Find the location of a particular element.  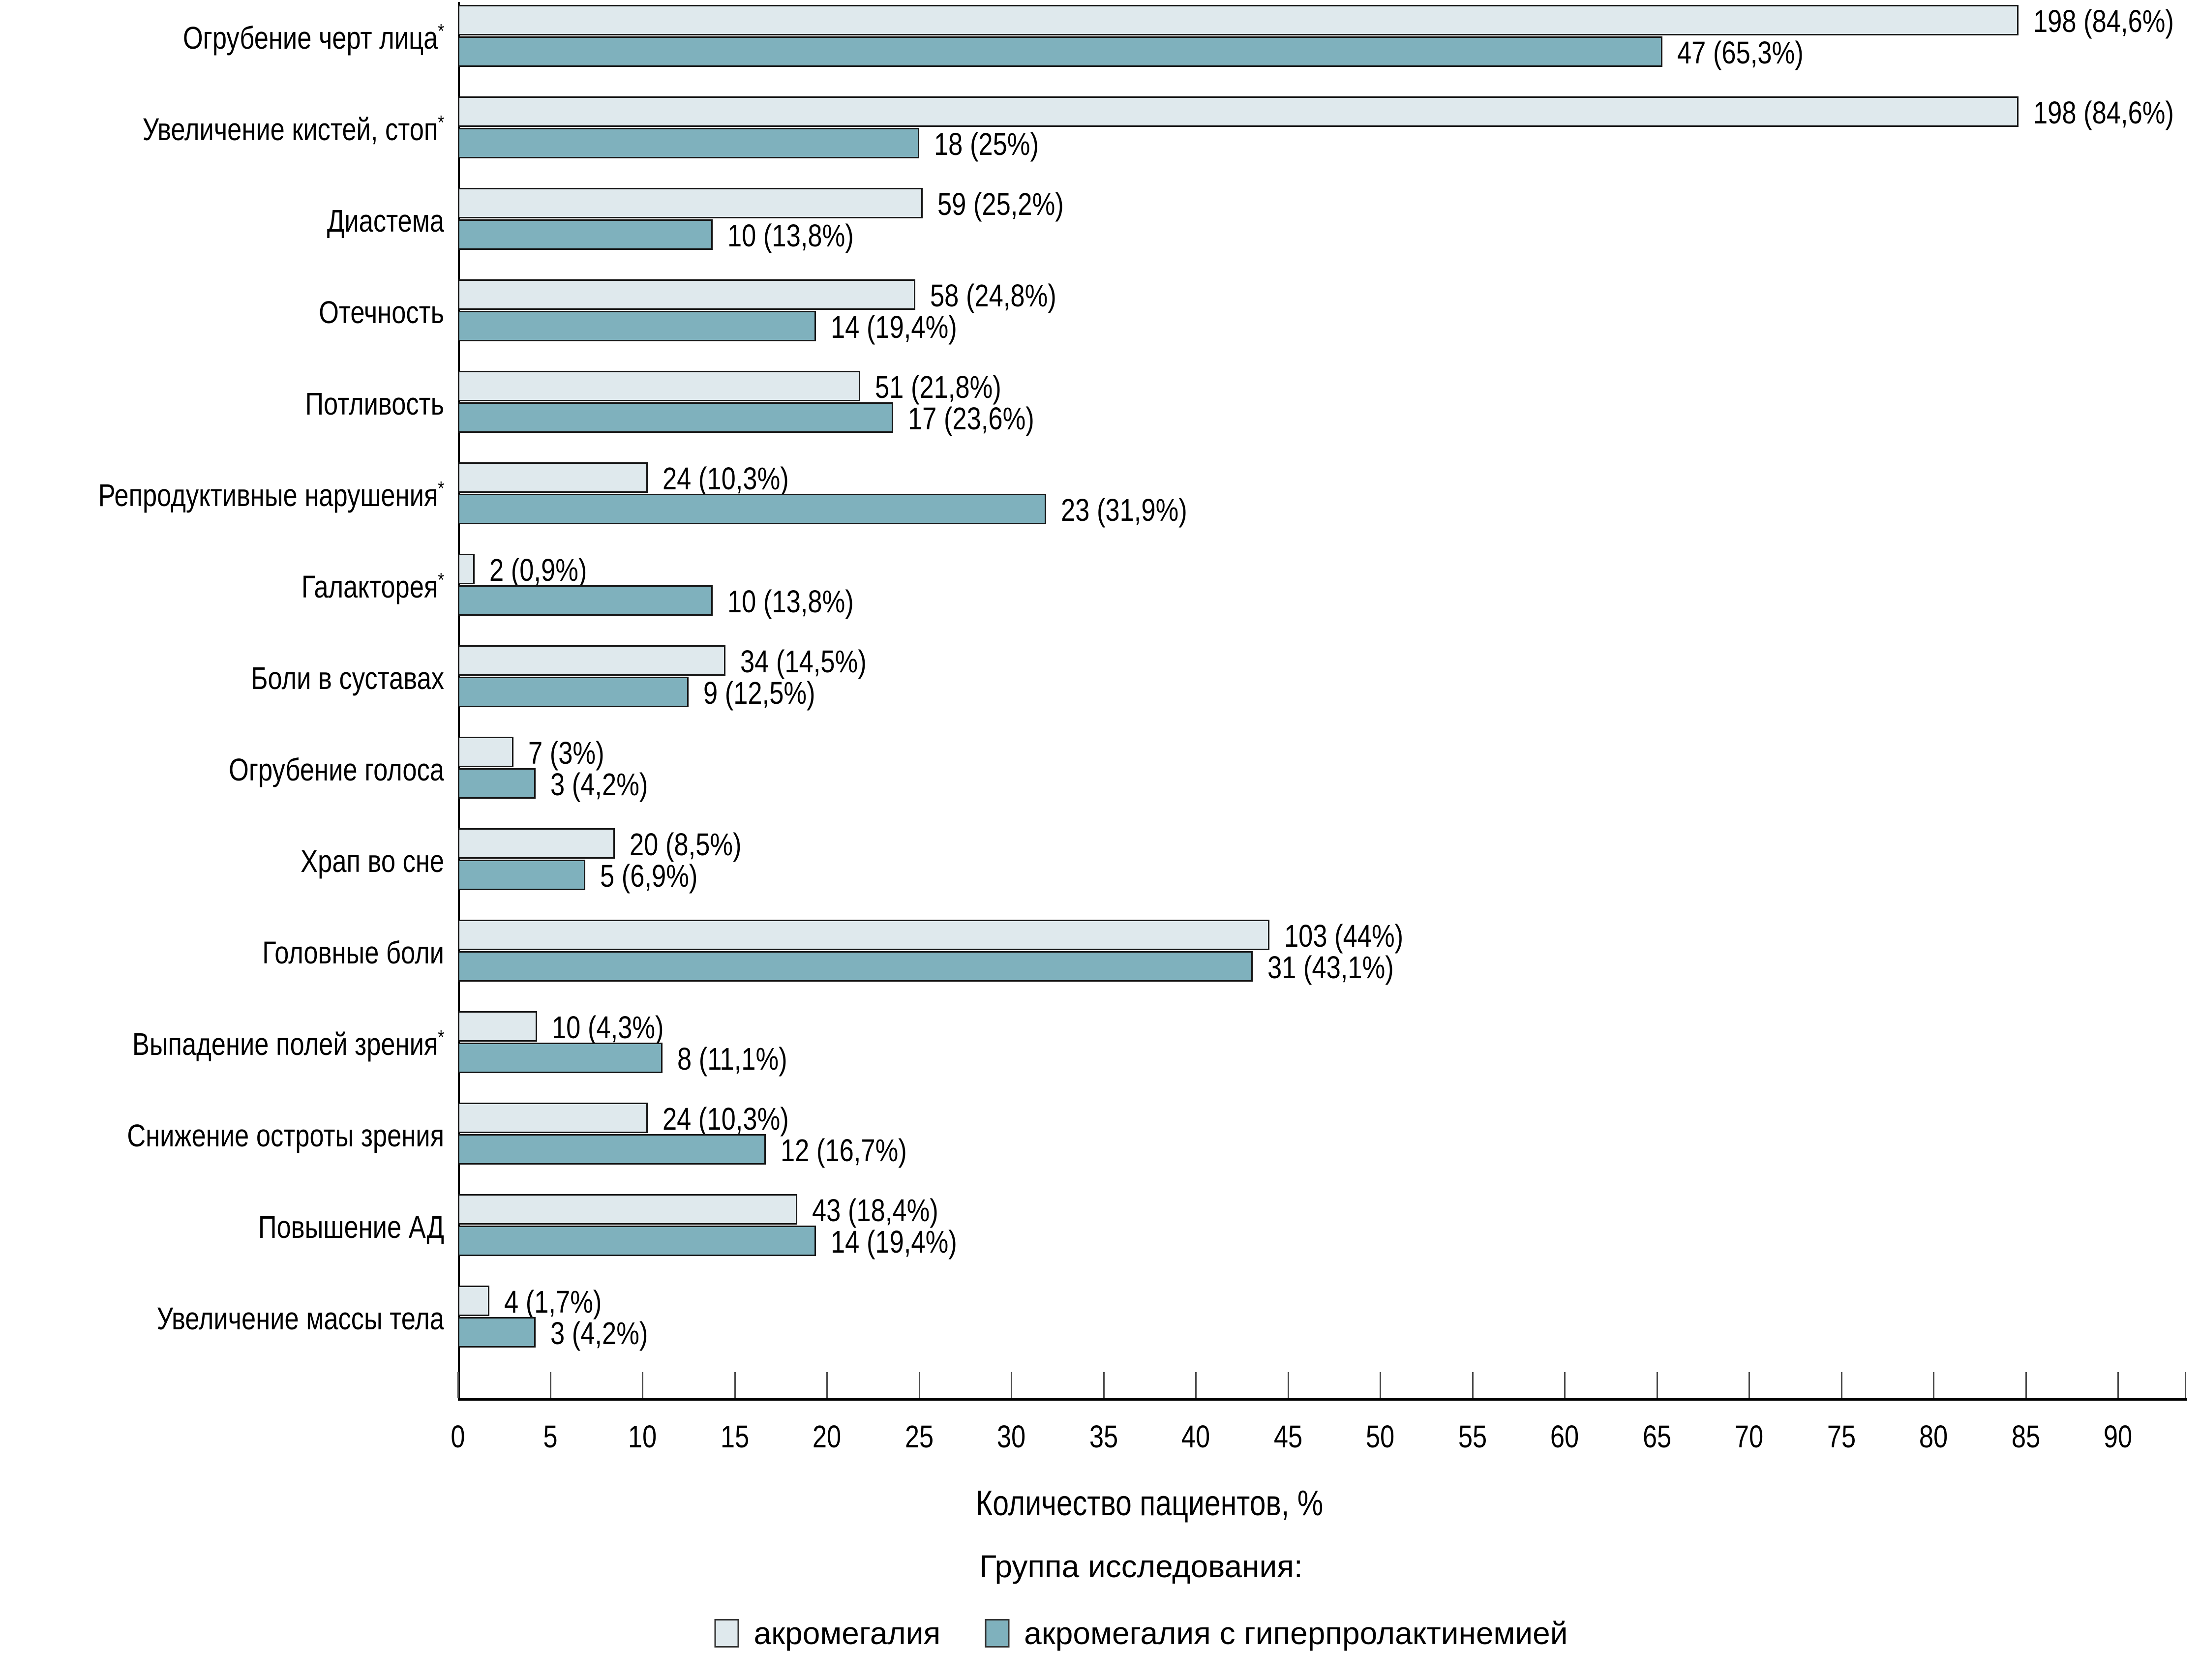

category-label-text: Огрубение черт лица is located at coordinates (310, 38).